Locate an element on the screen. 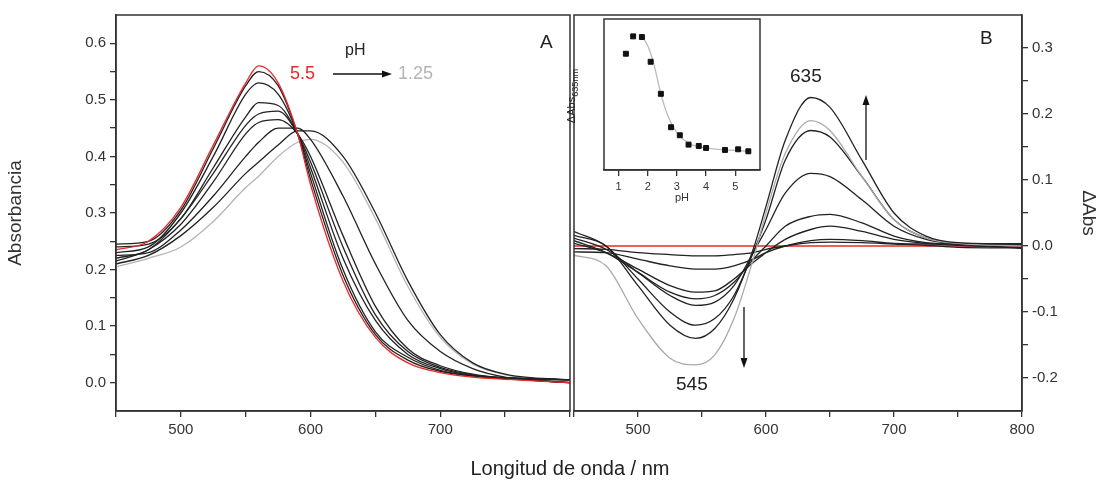 This screenshot has height=488, width=1104. x-tick-label: 5 is located at coordinates (735, 185).